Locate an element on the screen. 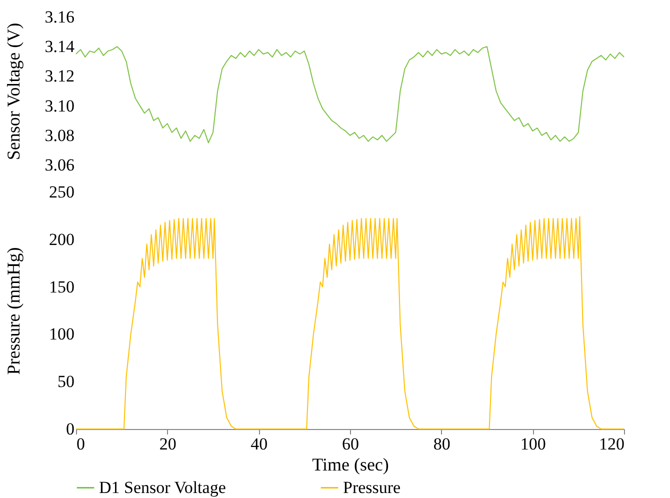 The image size is (670, 498). y-tick-label: 200 is located at coordinates (61, 239).